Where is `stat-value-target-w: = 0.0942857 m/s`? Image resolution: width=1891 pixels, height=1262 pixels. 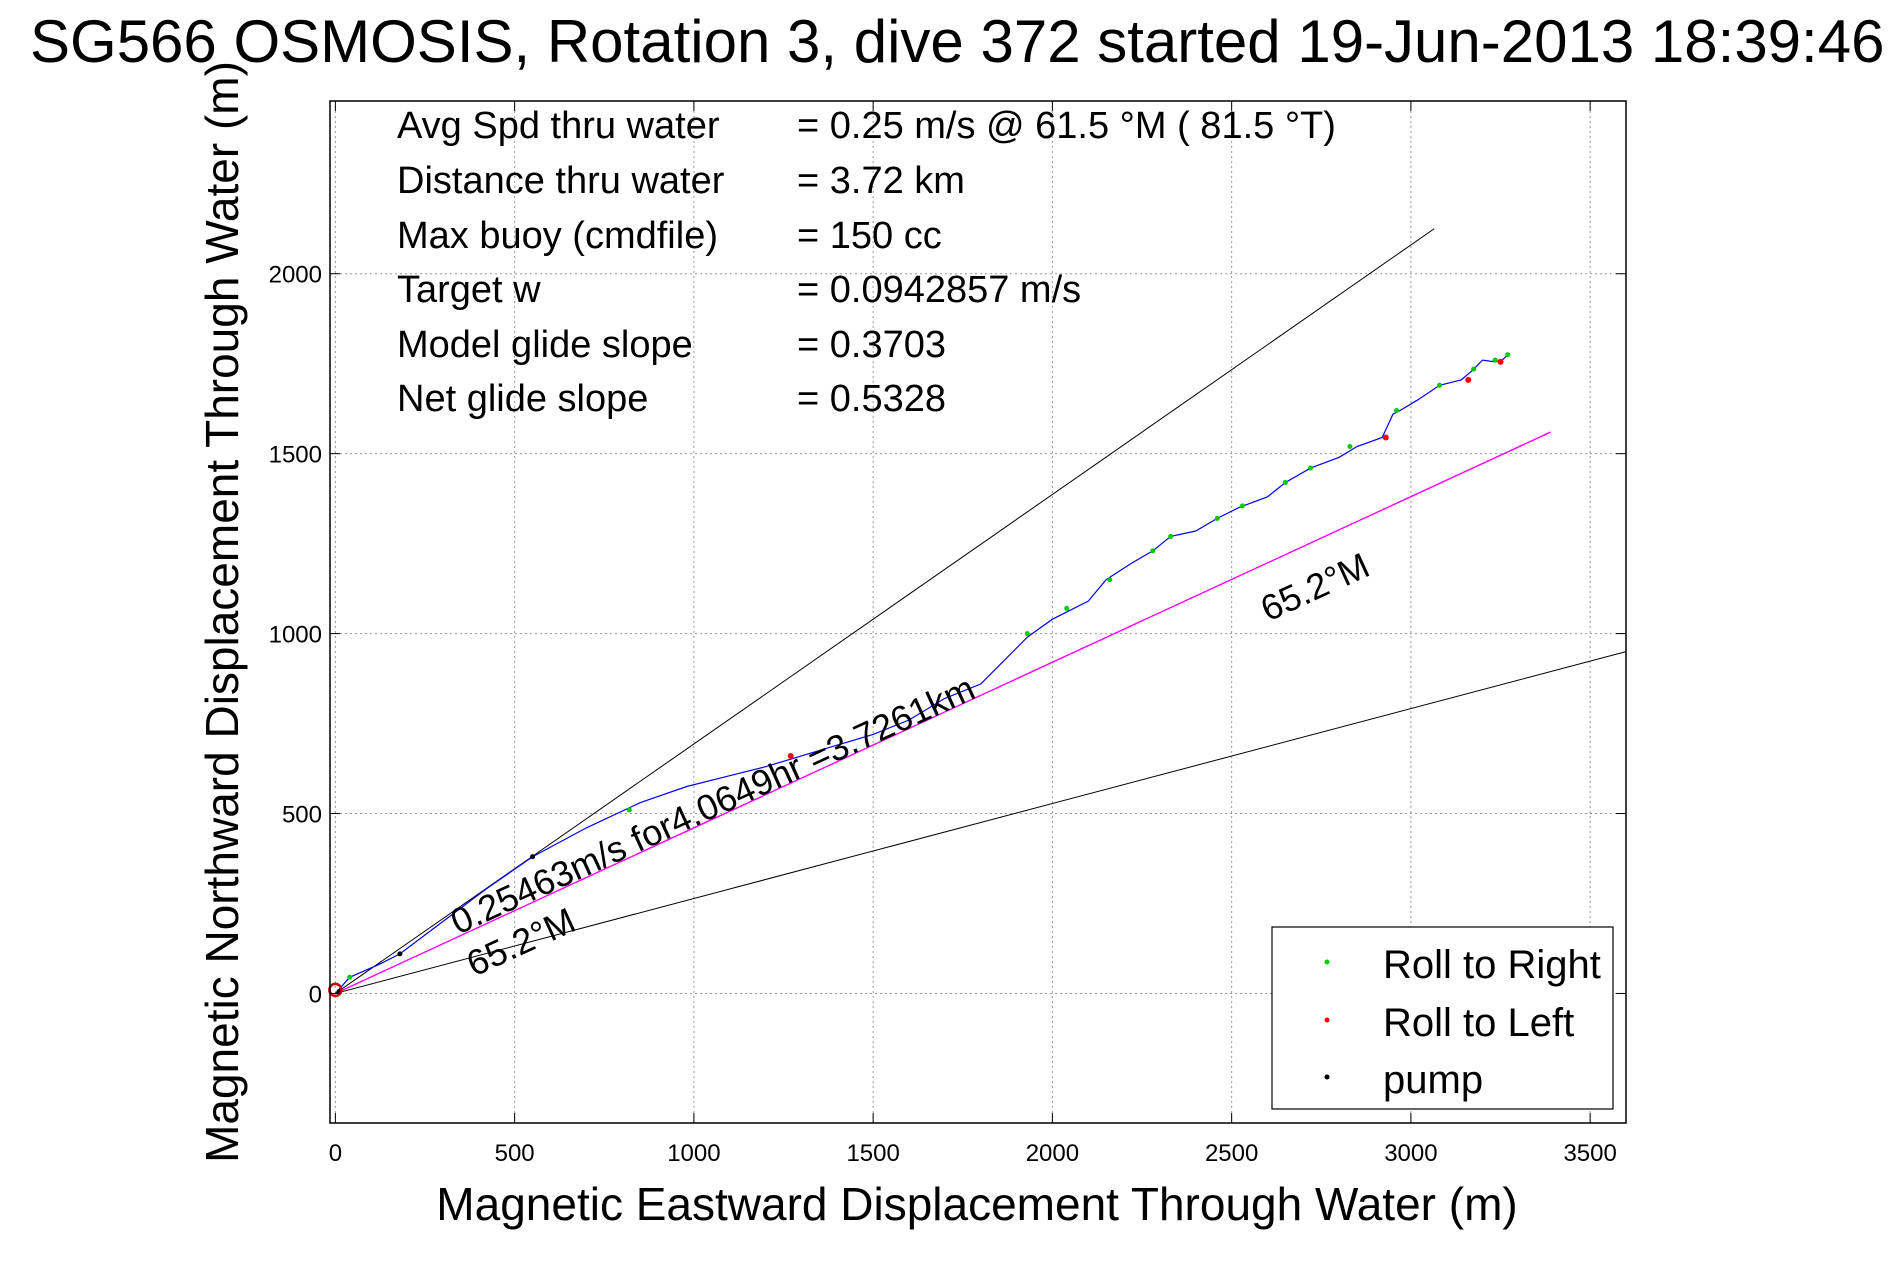
stat-value-target-w: = 0.0942857 m/s is located at coordinates (939, 290).